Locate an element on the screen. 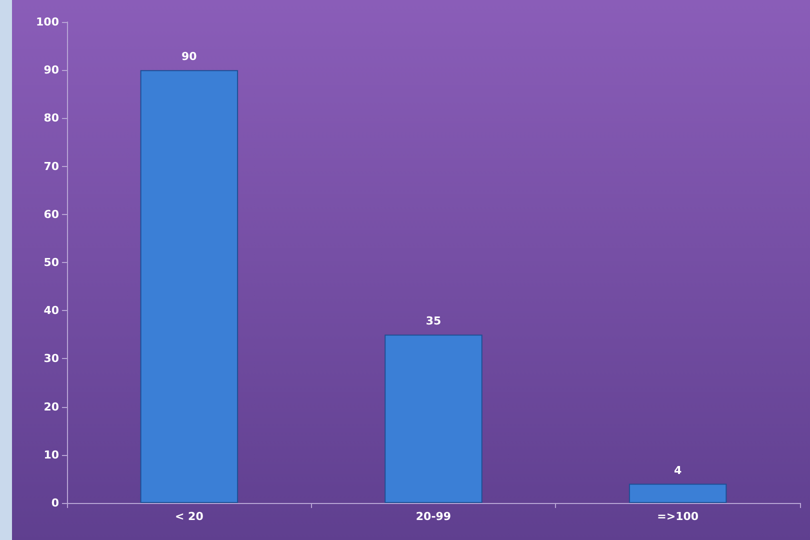 This screenshot has width=810, height=540. y-tick-label: 100 is located at coordinates (48, 22).